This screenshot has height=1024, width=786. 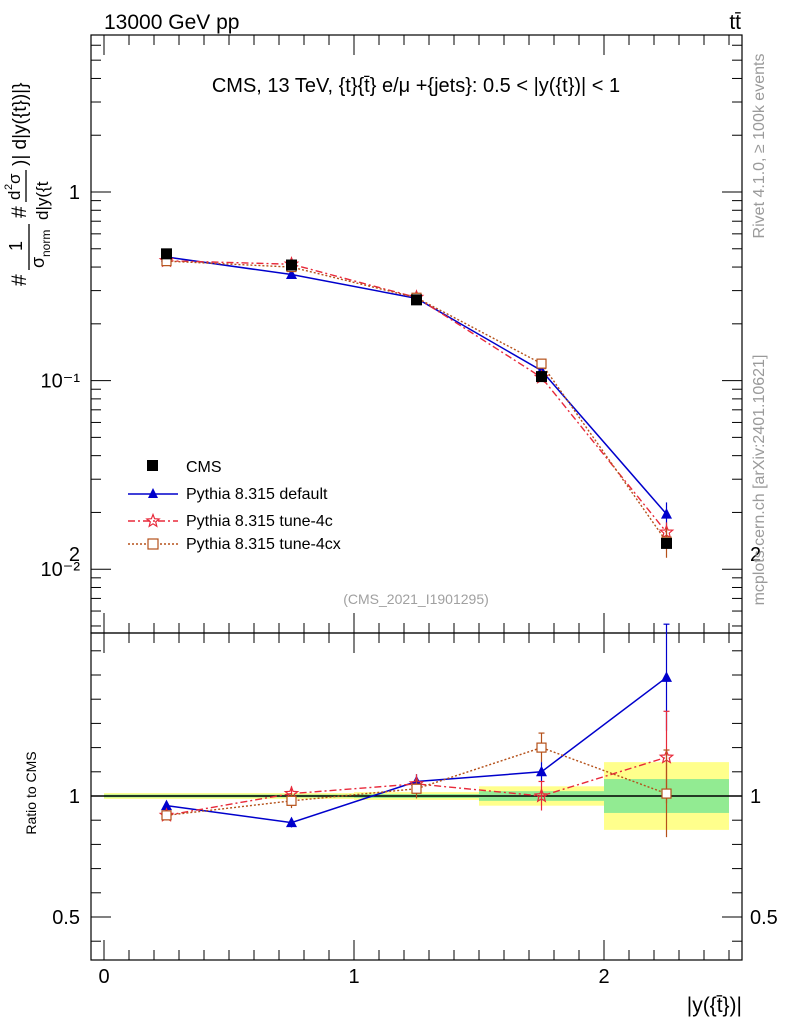 I want to click on x-tick-label: 1, so click(x=353, y=977).